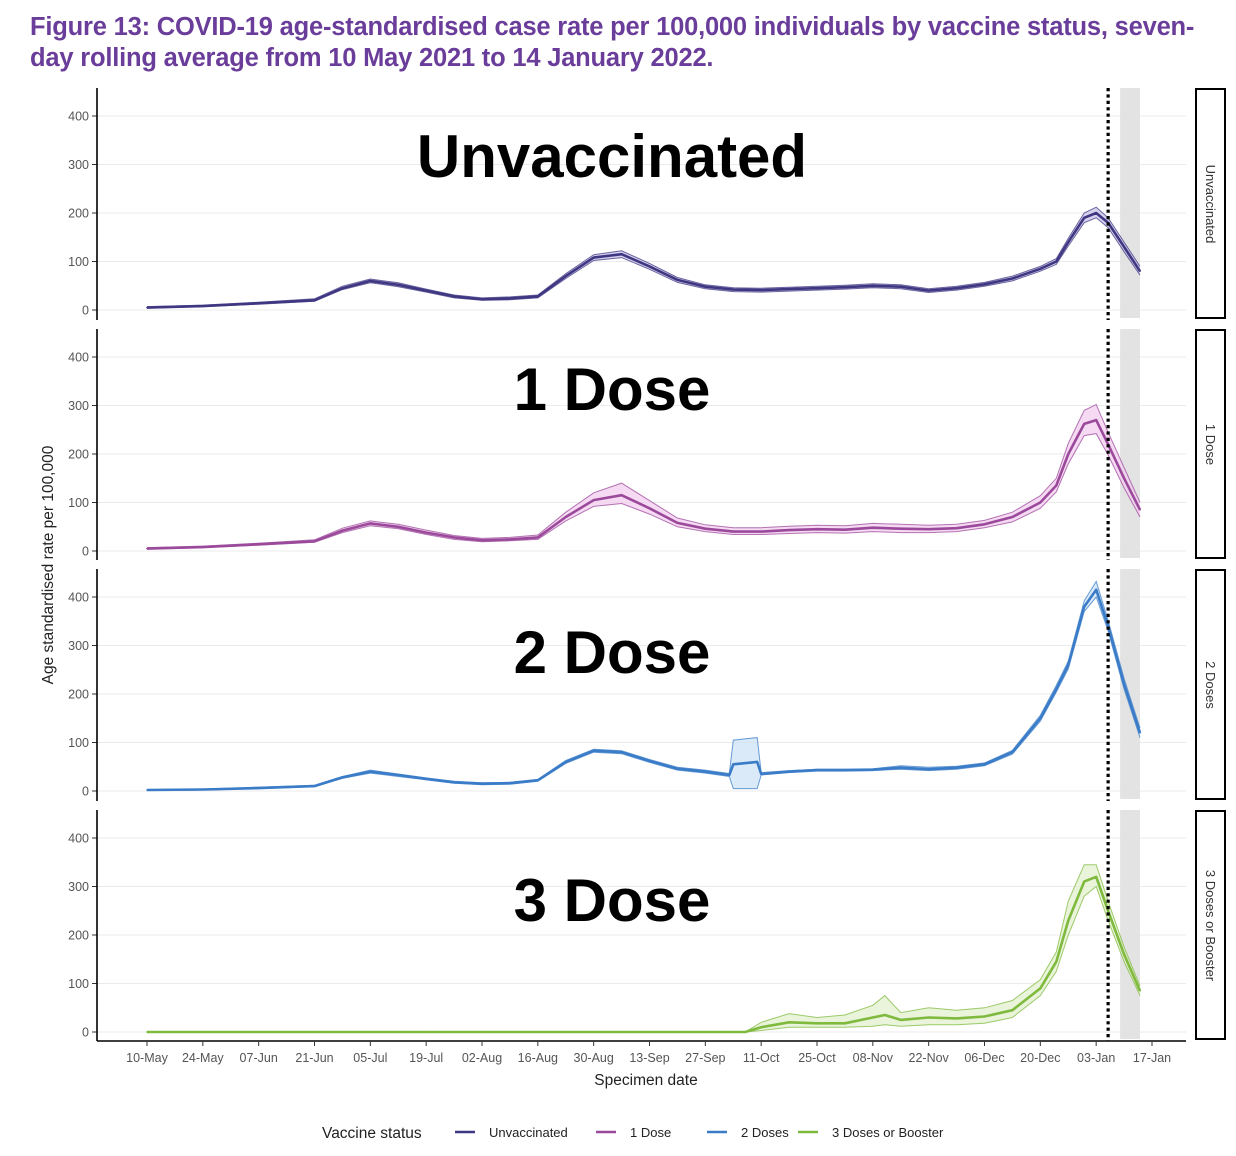 This screenshot has width=1236, height=1156. What do you see at coordinates (594, 1058) in the screenshot?
I see `x-tick-label: 30-Aug` at bounding box center [594, 1058].